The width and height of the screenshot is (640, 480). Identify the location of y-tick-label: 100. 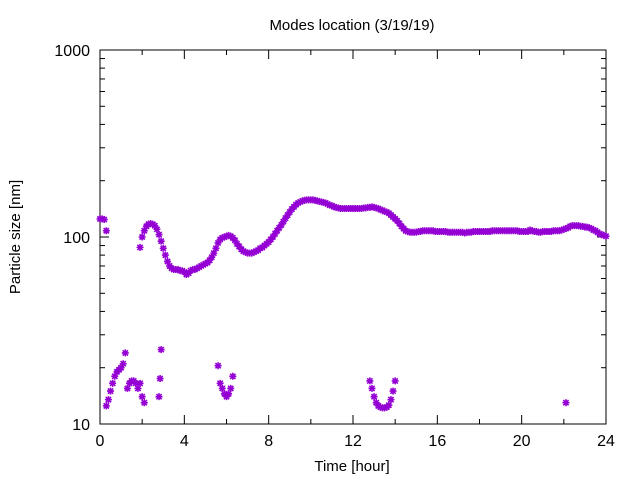
(76, 238).